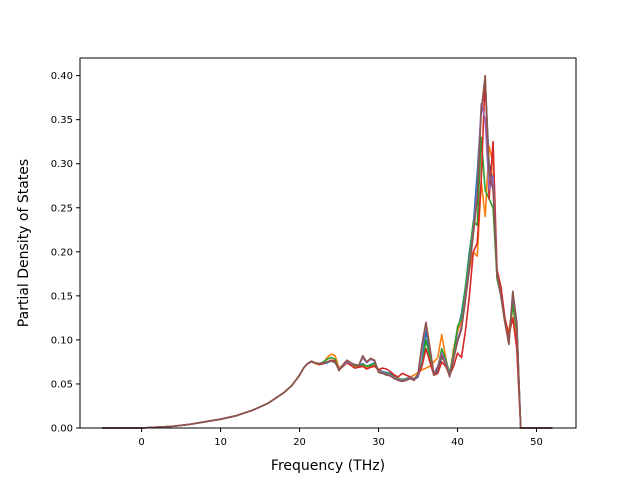 This screenshot has height=480, width=640. I want to click on x-axis-label: Frequency (THz), so click(328, 466).